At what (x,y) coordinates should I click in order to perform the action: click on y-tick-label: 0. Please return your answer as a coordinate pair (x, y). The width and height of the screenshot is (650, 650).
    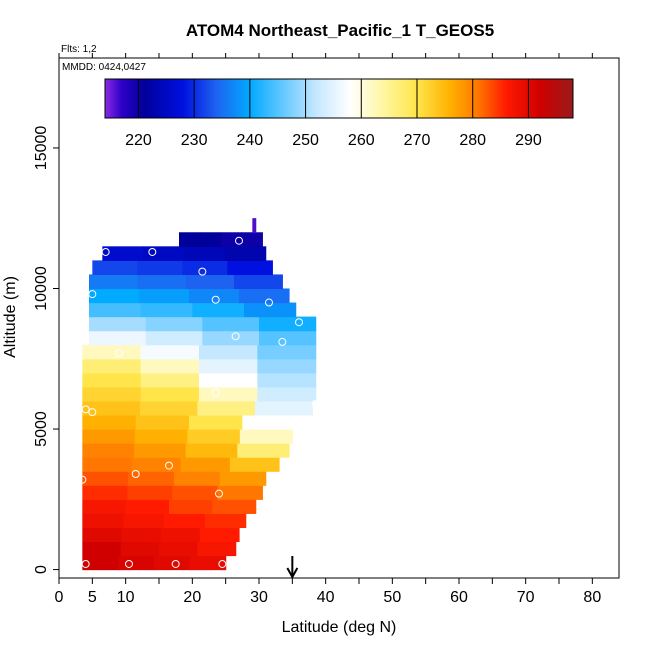
    Looking at the image, I should click on (41, 569).